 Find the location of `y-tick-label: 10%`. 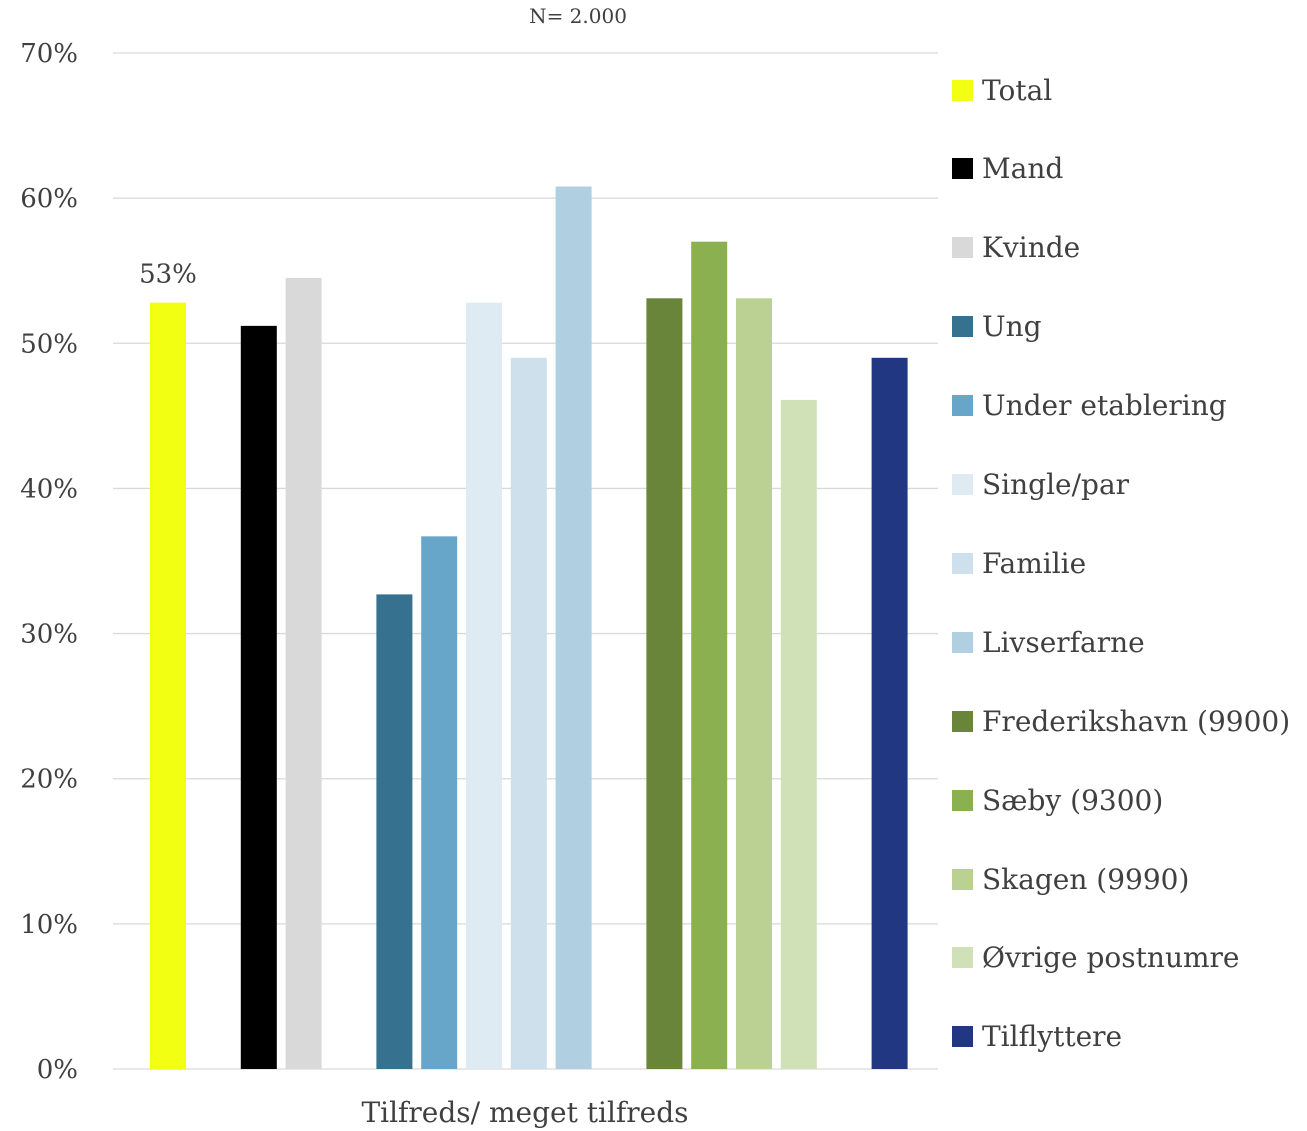

y-tick-label: 10% is located at coordinates (49, 925).